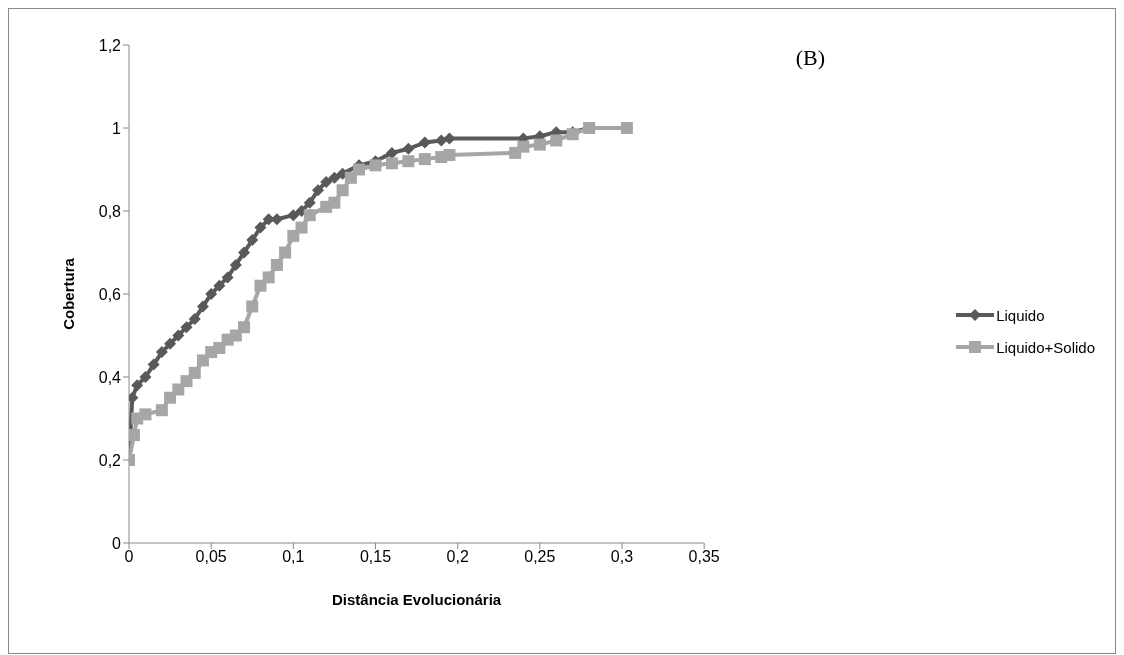 This screenshot has height=655, width=1124. I want to click on x-tick-label: 0, so click(129, 557).